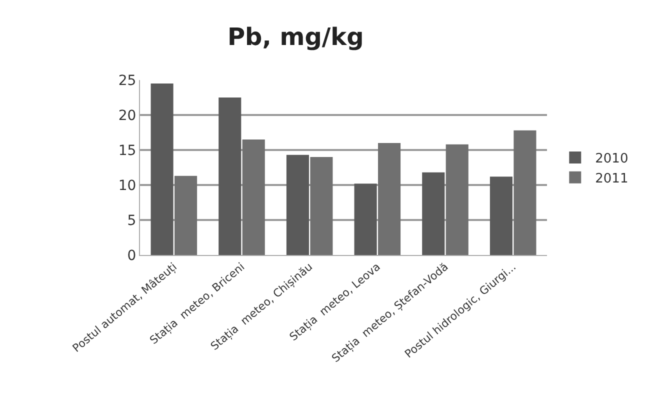  Describe the element at coordinates (127, 150) in the screenshot. I see `y-tick-label: 15` at that location.